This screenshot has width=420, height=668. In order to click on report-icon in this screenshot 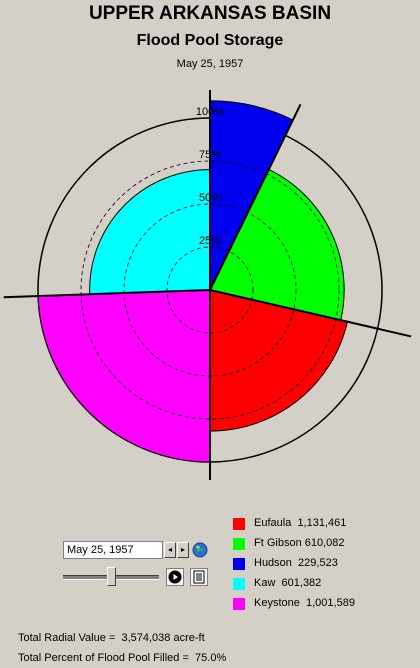, I will do `click(199, 577)`.